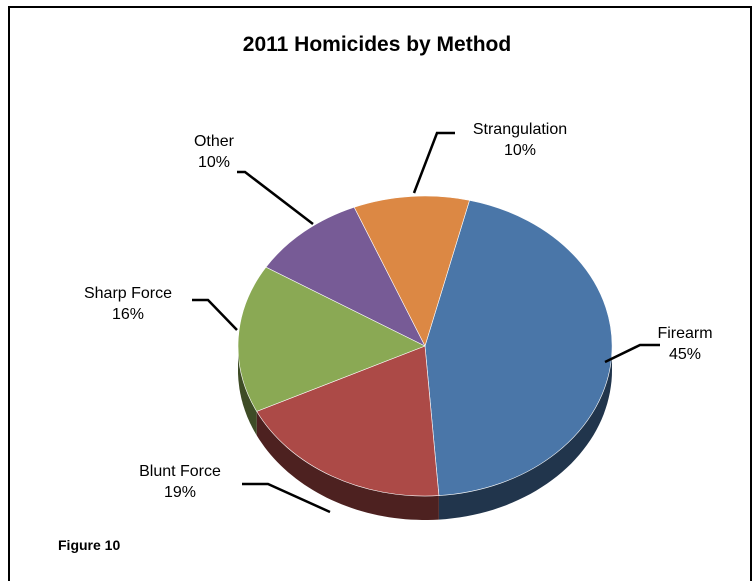 Image resolution: width=754 pixels, height=581 pixels. I want to click on slice-label-firearm: Firearm, so click(684, 333).